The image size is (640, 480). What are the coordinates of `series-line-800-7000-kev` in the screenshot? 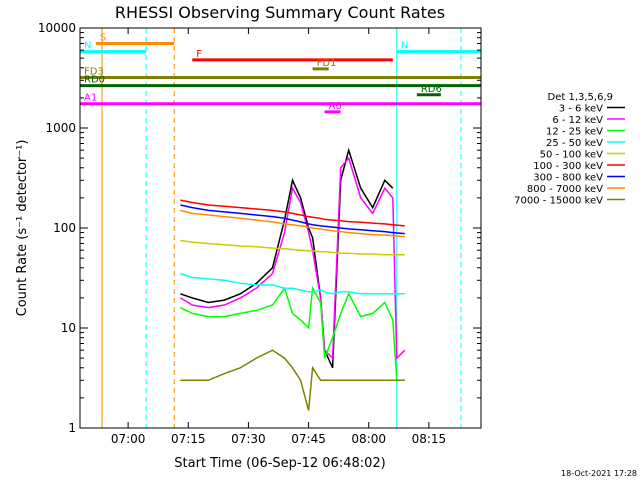 It's located at (292, 223).